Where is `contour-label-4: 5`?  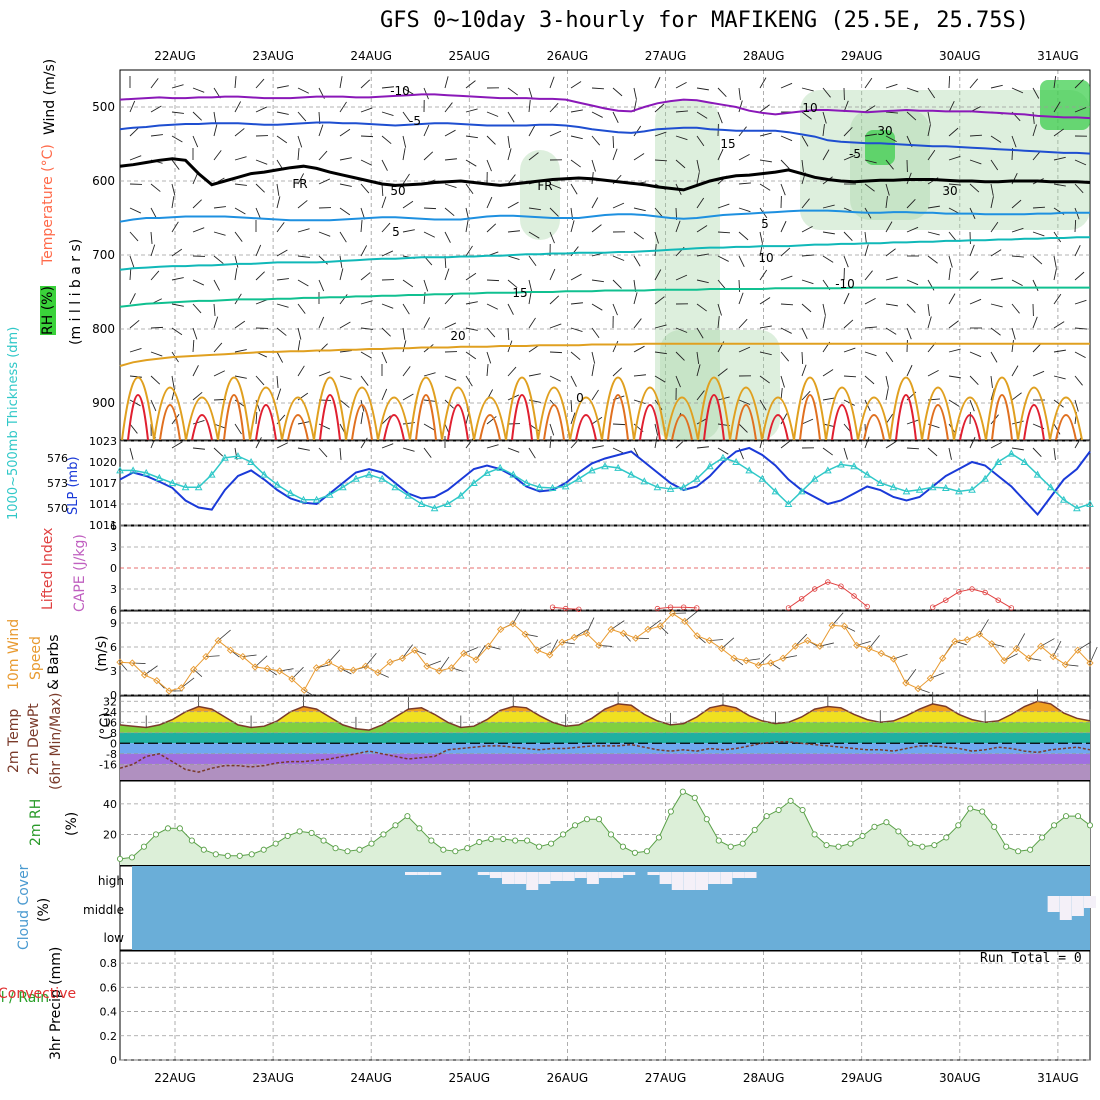
contour-label-4: 5 is located at coordinates (396, 232).